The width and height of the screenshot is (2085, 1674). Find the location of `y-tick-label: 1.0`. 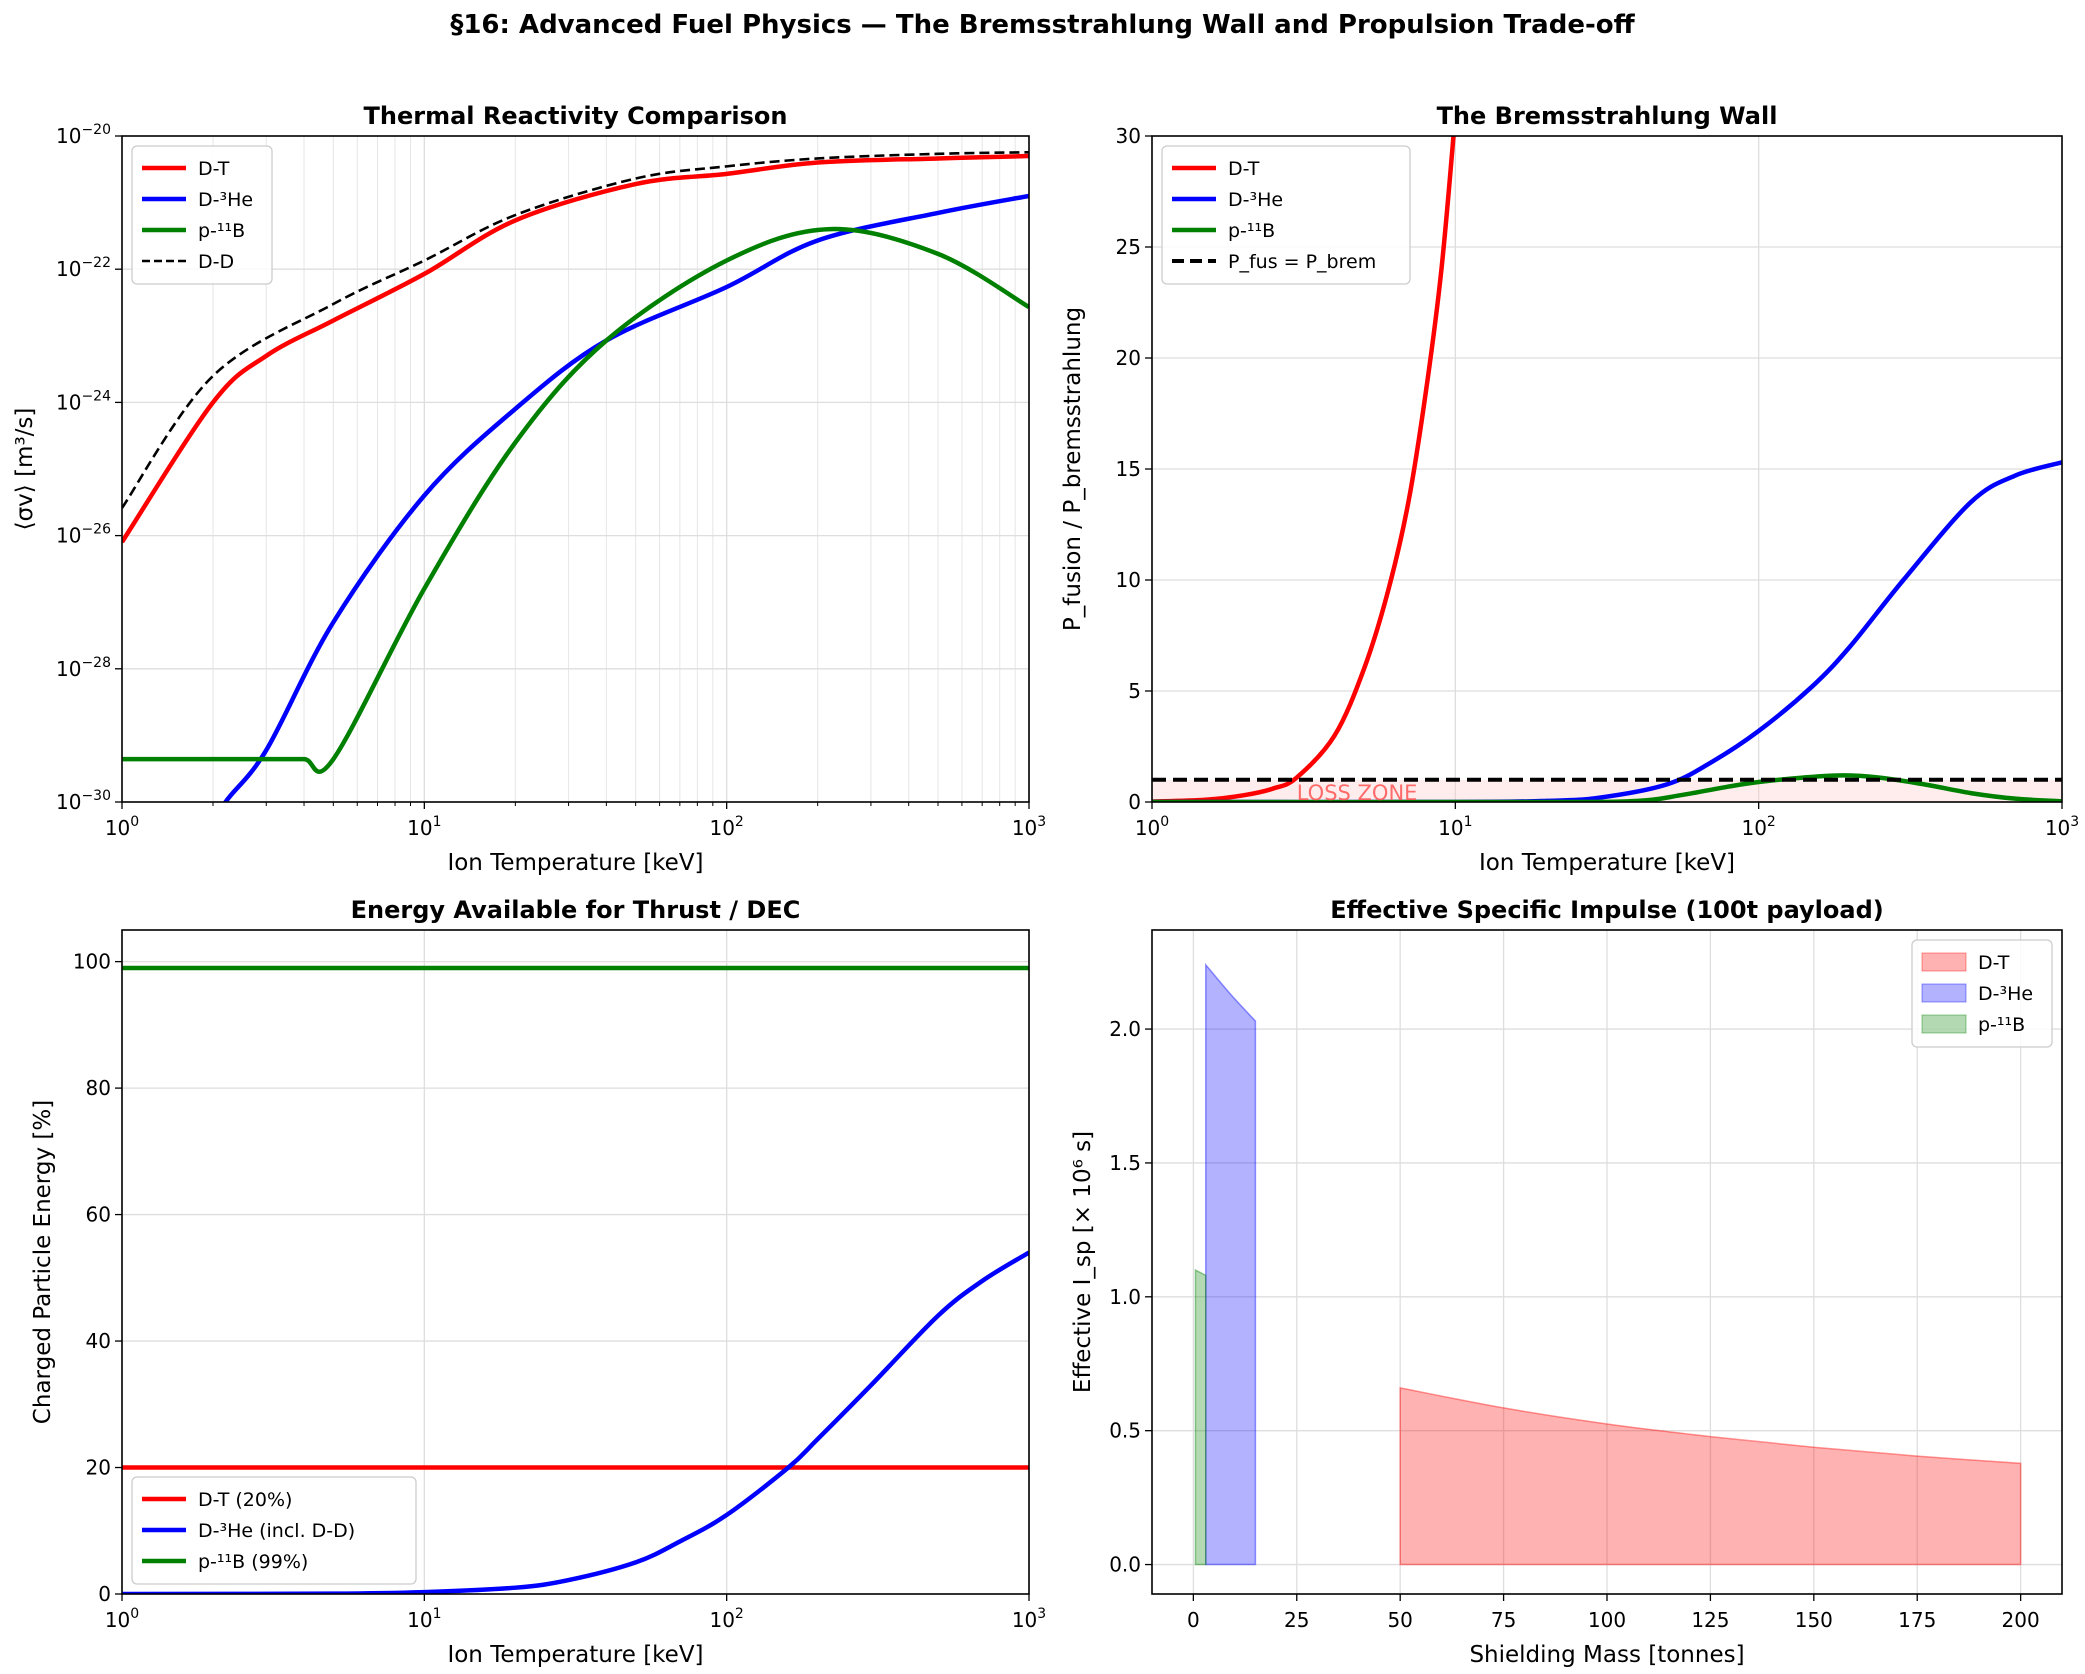

y-tick-label: 1.0 is located at coordinates (1125, 1297).